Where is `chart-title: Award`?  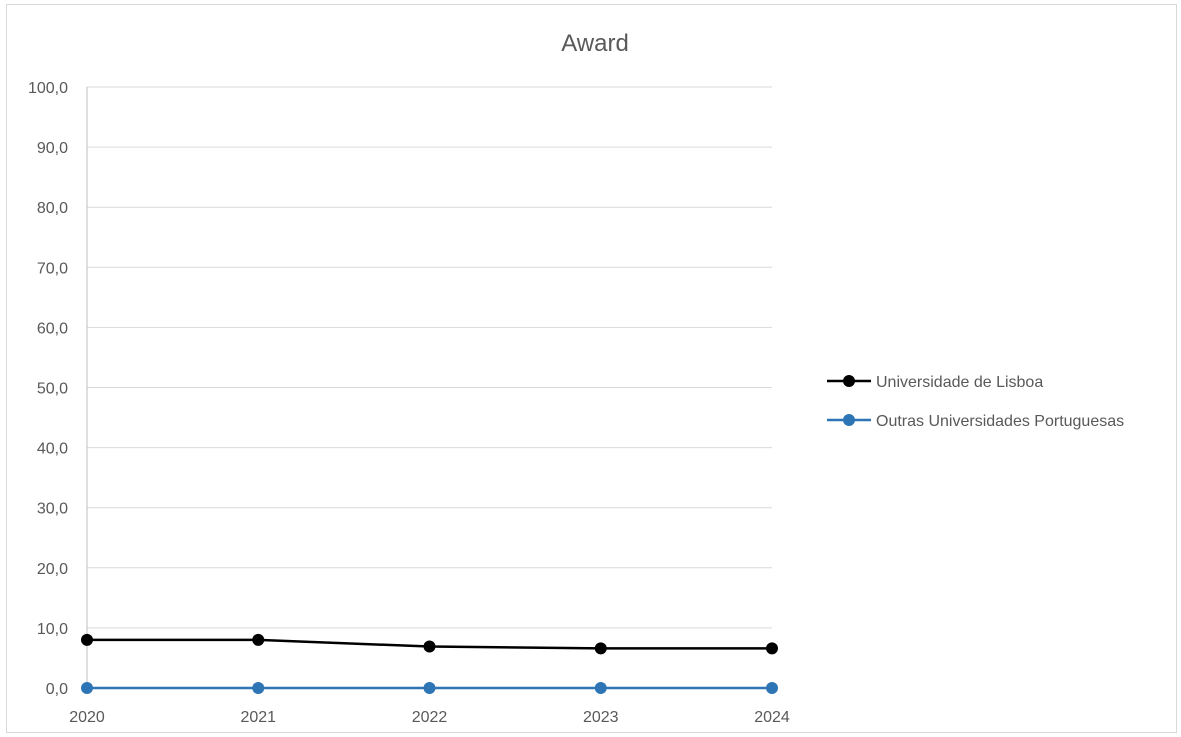 chart-title: Award is located at coordinates (595, 43).